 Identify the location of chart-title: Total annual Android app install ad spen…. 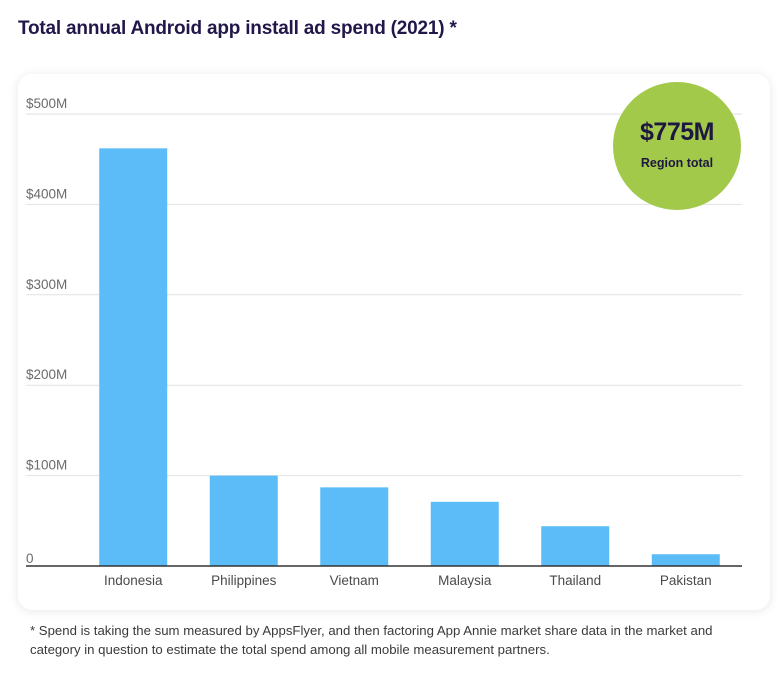
(237, 28).